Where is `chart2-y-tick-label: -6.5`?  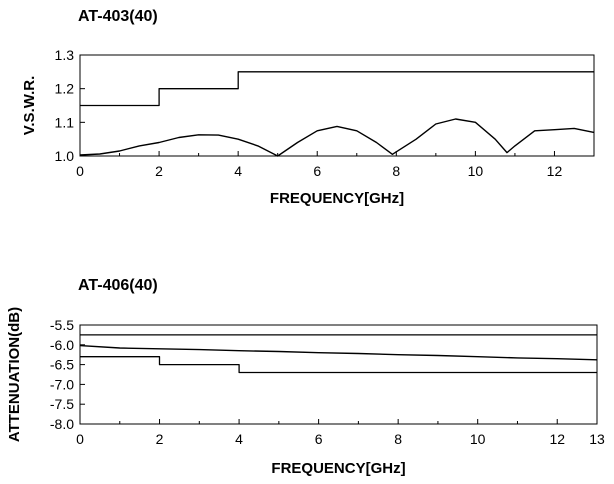
chart2-y-tick-label: -6.5 is located at coordinates (62, 365).